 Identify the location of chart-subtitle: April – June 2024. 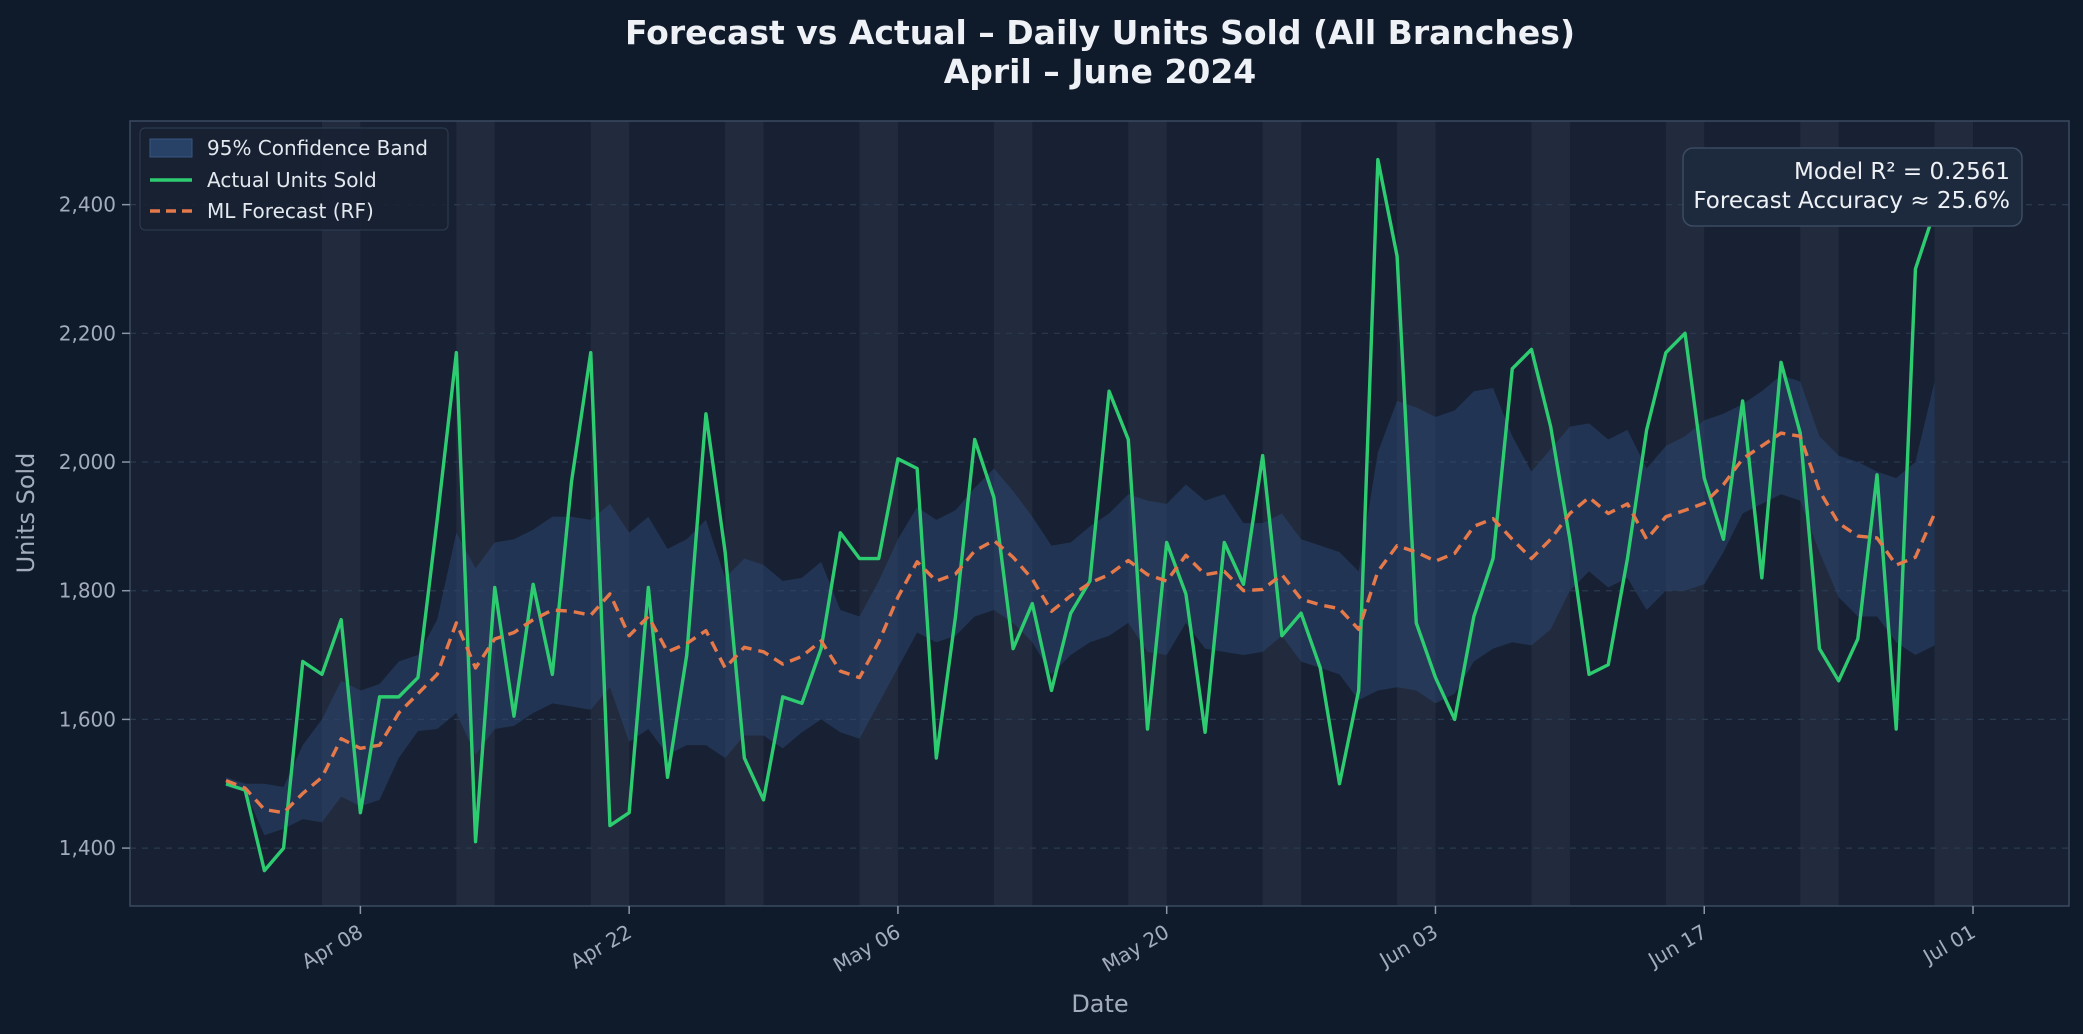
(1100, 71).